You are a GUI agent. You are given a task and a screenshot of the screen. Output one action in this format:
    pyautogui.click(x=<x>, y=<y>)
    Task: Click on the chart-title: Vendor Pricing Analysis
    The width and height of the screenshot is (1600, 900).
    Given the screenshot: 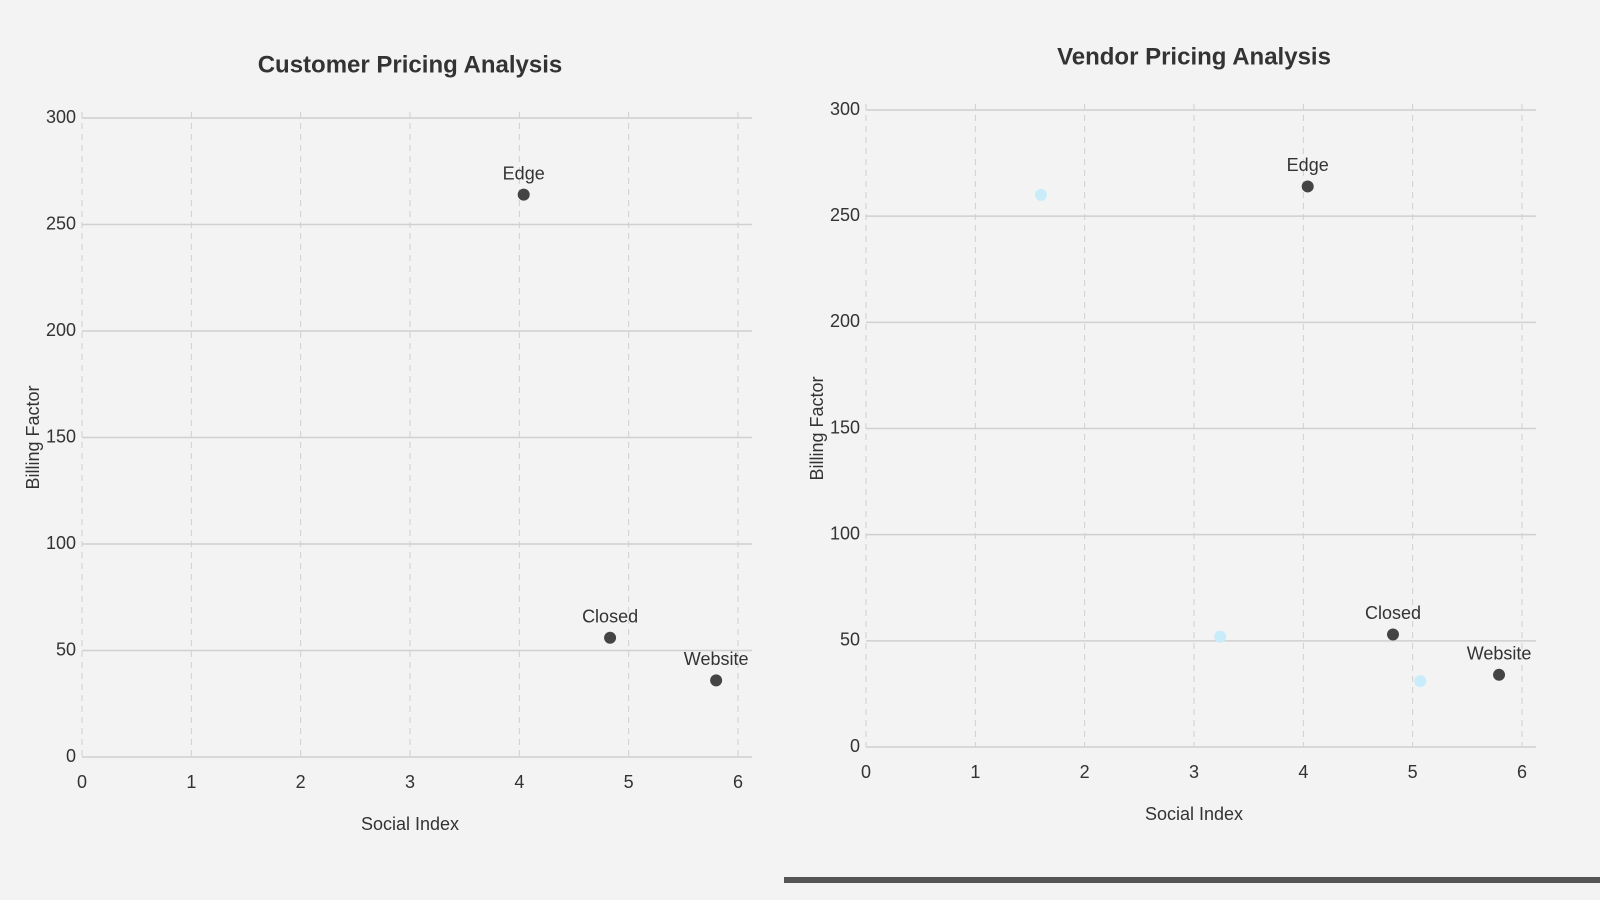 What is the action you would take?
    pyautogui.click(x=1194, y=56)
    